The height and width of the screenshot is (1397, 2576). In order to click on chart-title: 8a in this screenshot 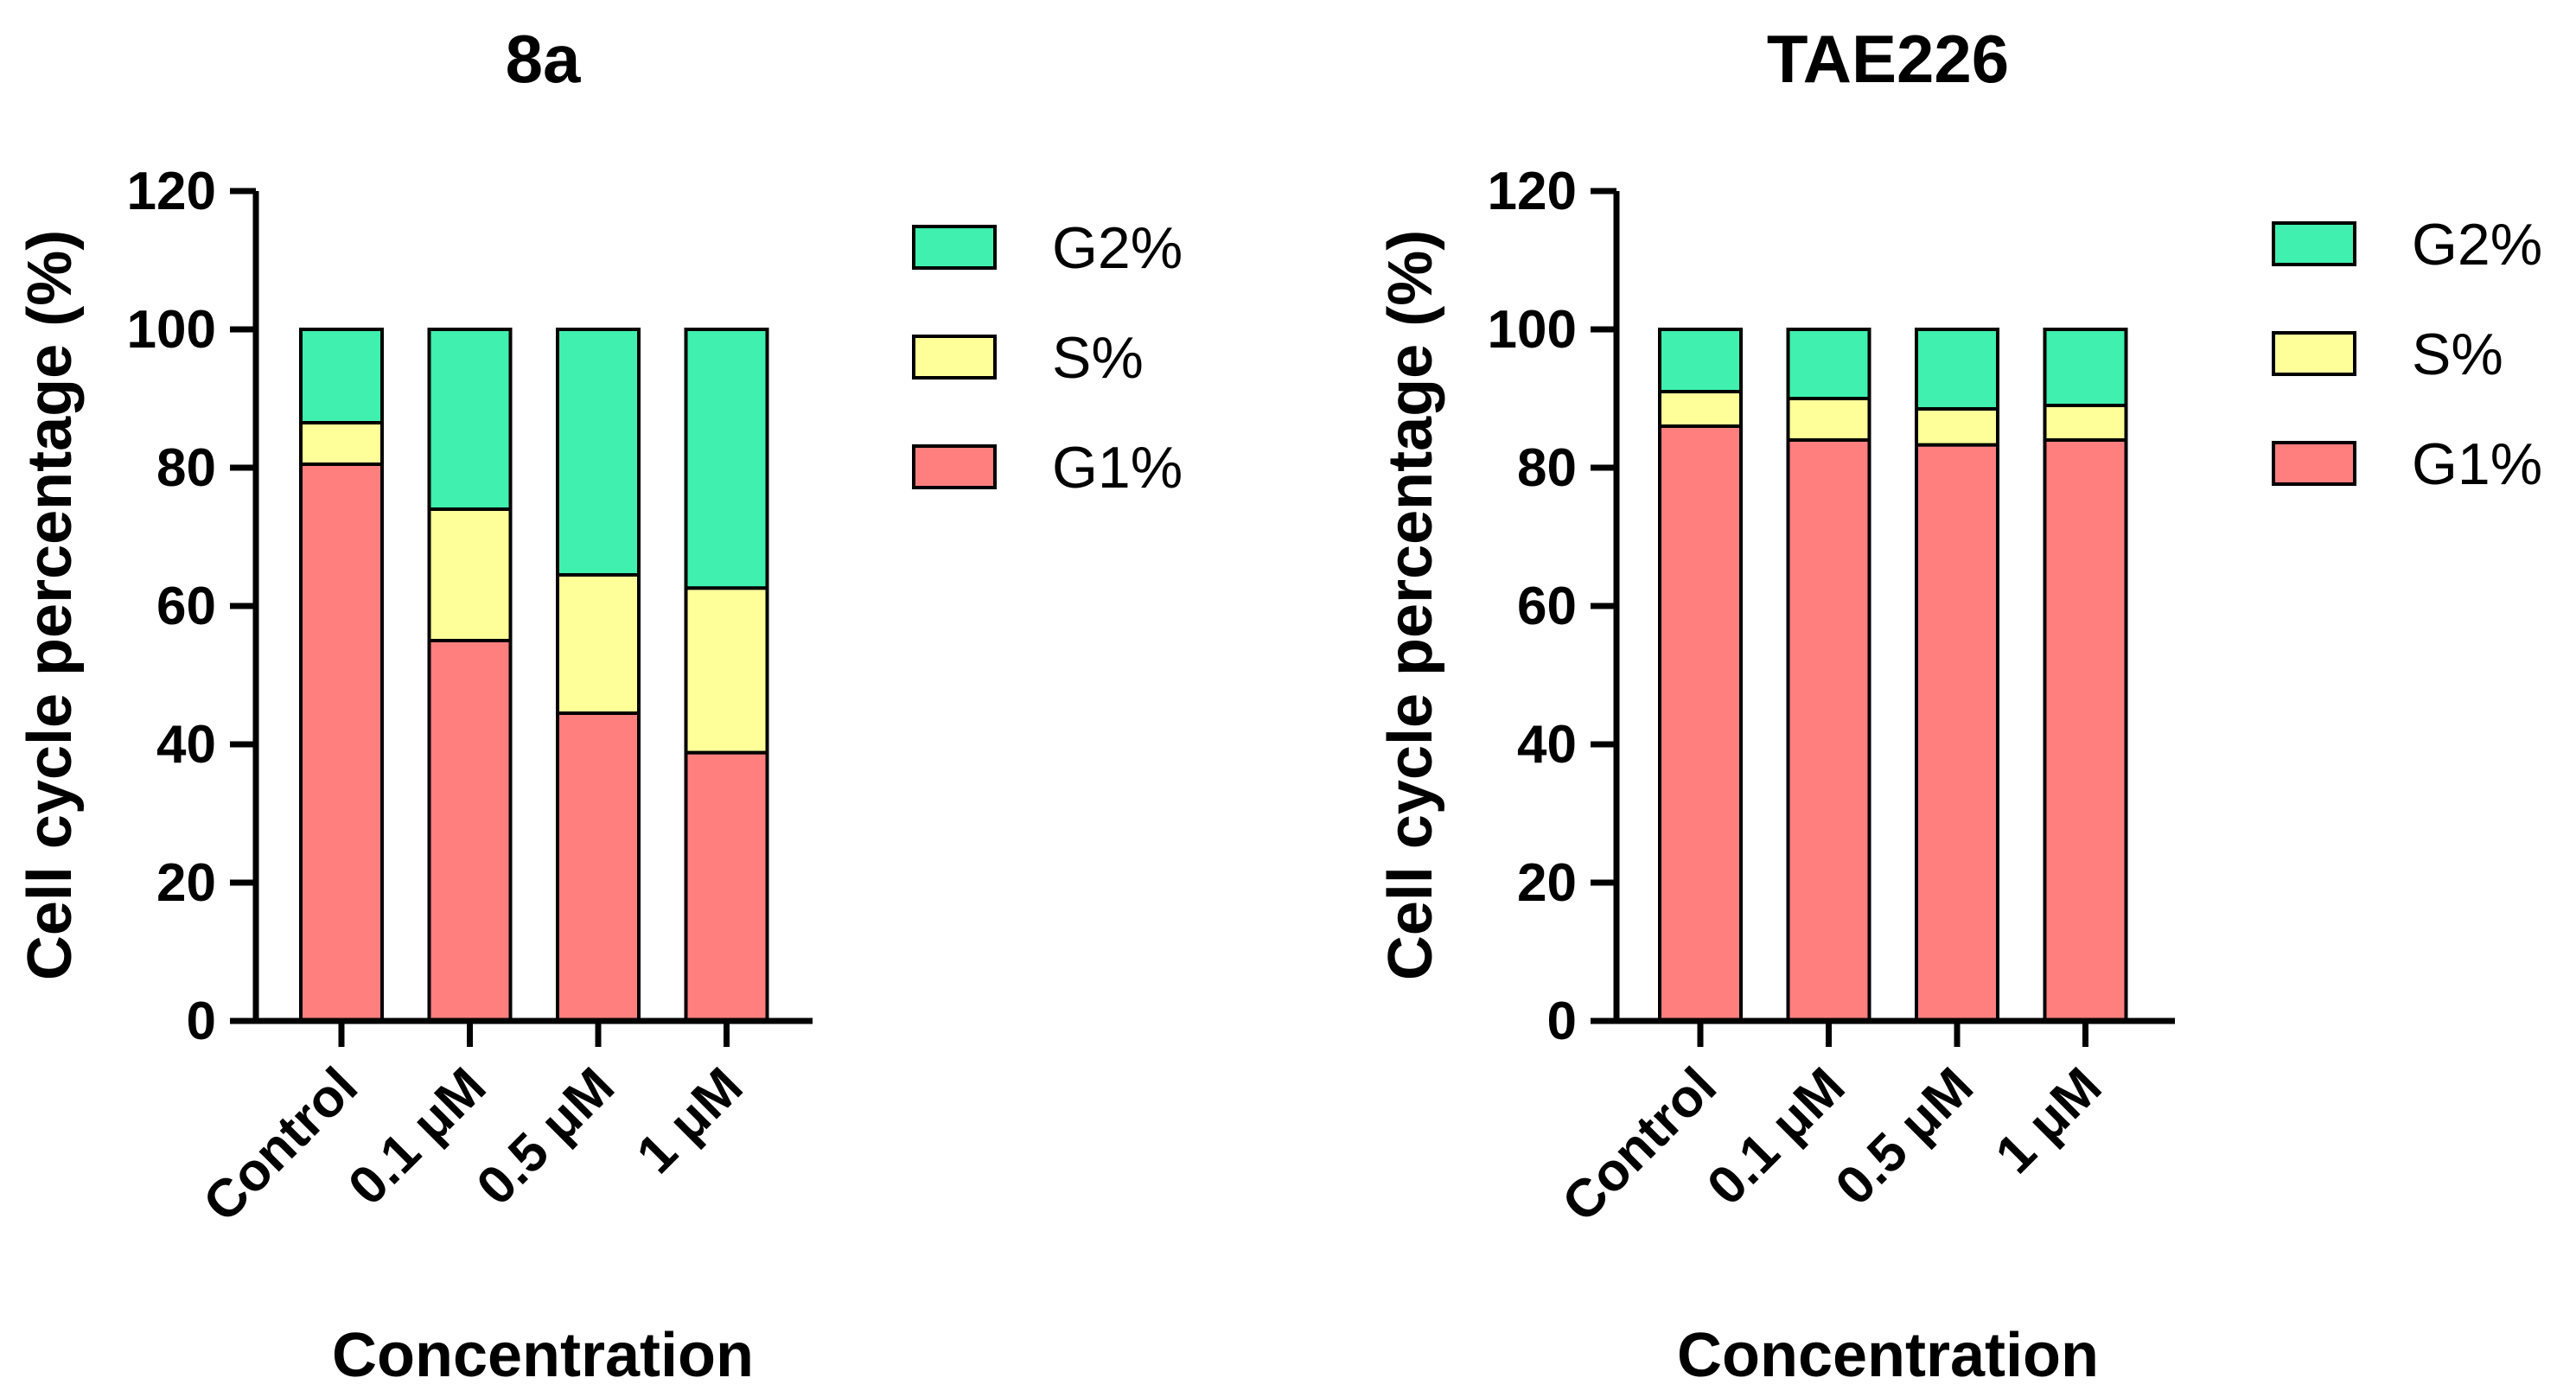, I will do `click(543, 59)`.